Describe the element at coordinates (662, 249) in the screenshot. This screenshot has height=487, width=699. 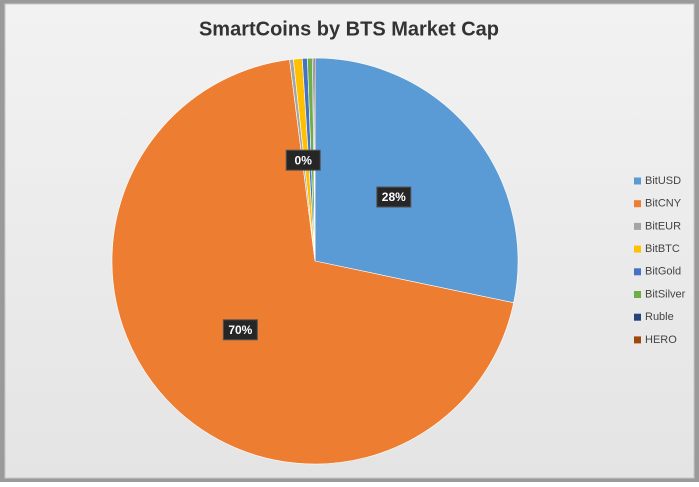
I see `legend-label: BitBTC` at that location.